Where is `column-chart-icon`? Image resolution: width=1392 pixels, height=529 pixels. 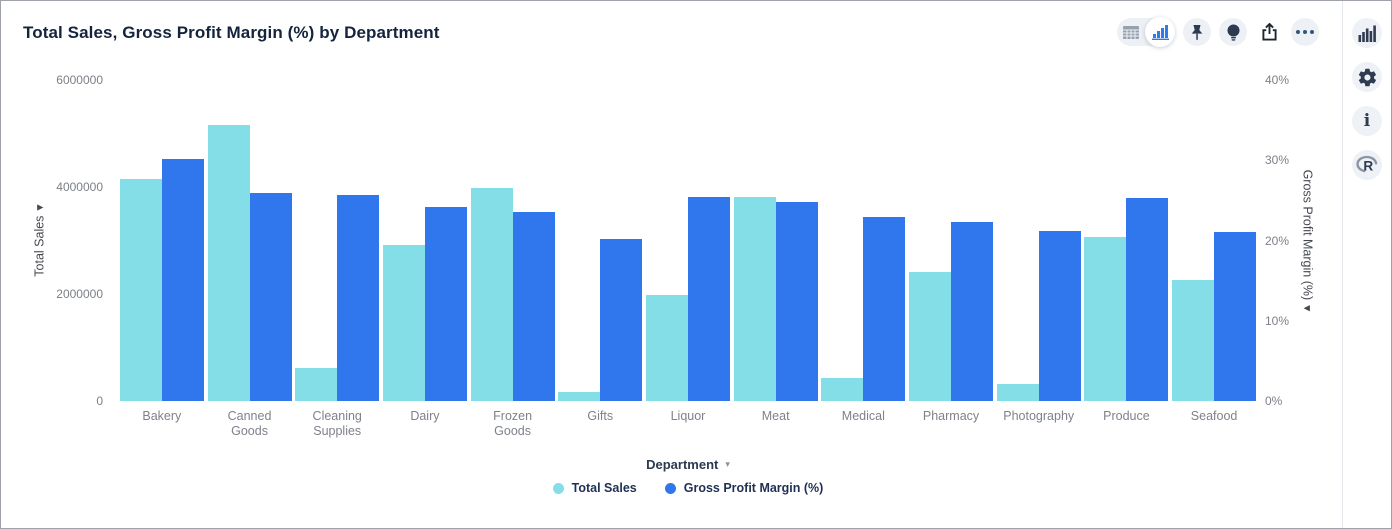 column-chart-icon is located at coordinates (1367, 33).